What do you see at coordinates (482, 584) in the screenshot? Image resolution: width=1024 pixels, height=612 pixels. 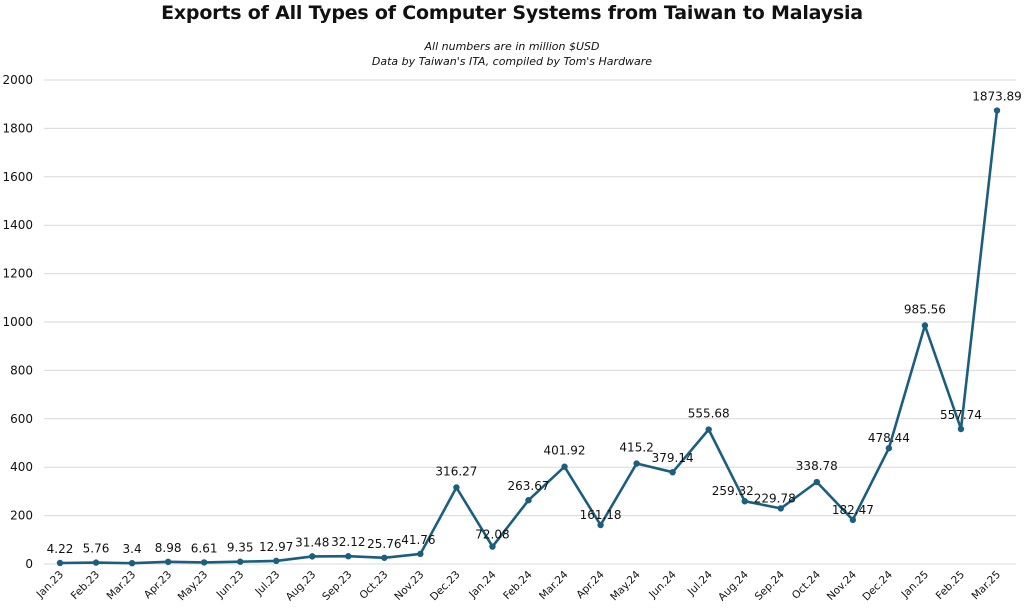 I see `x-tick-label: Jan.24` at bounding box center [482, 584].